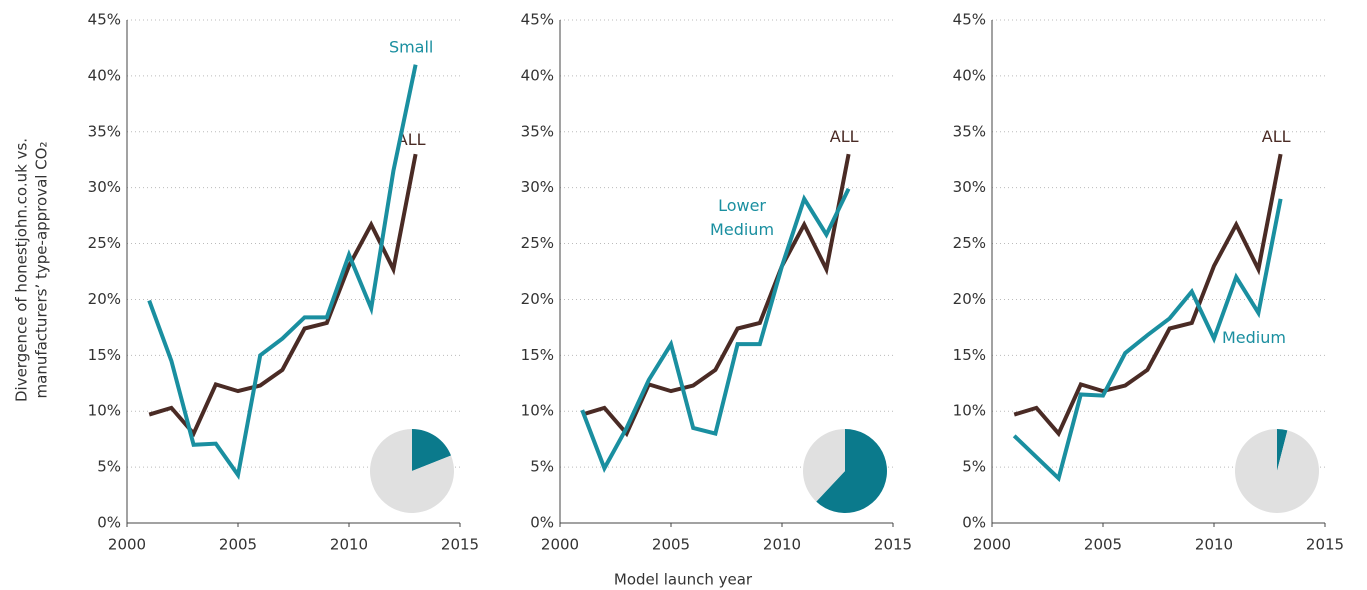  Describe the element at coordinates (42, 270) in the screenshot. I see `y-axis-label: manufacturers’ type-approval CO₂` at that location.